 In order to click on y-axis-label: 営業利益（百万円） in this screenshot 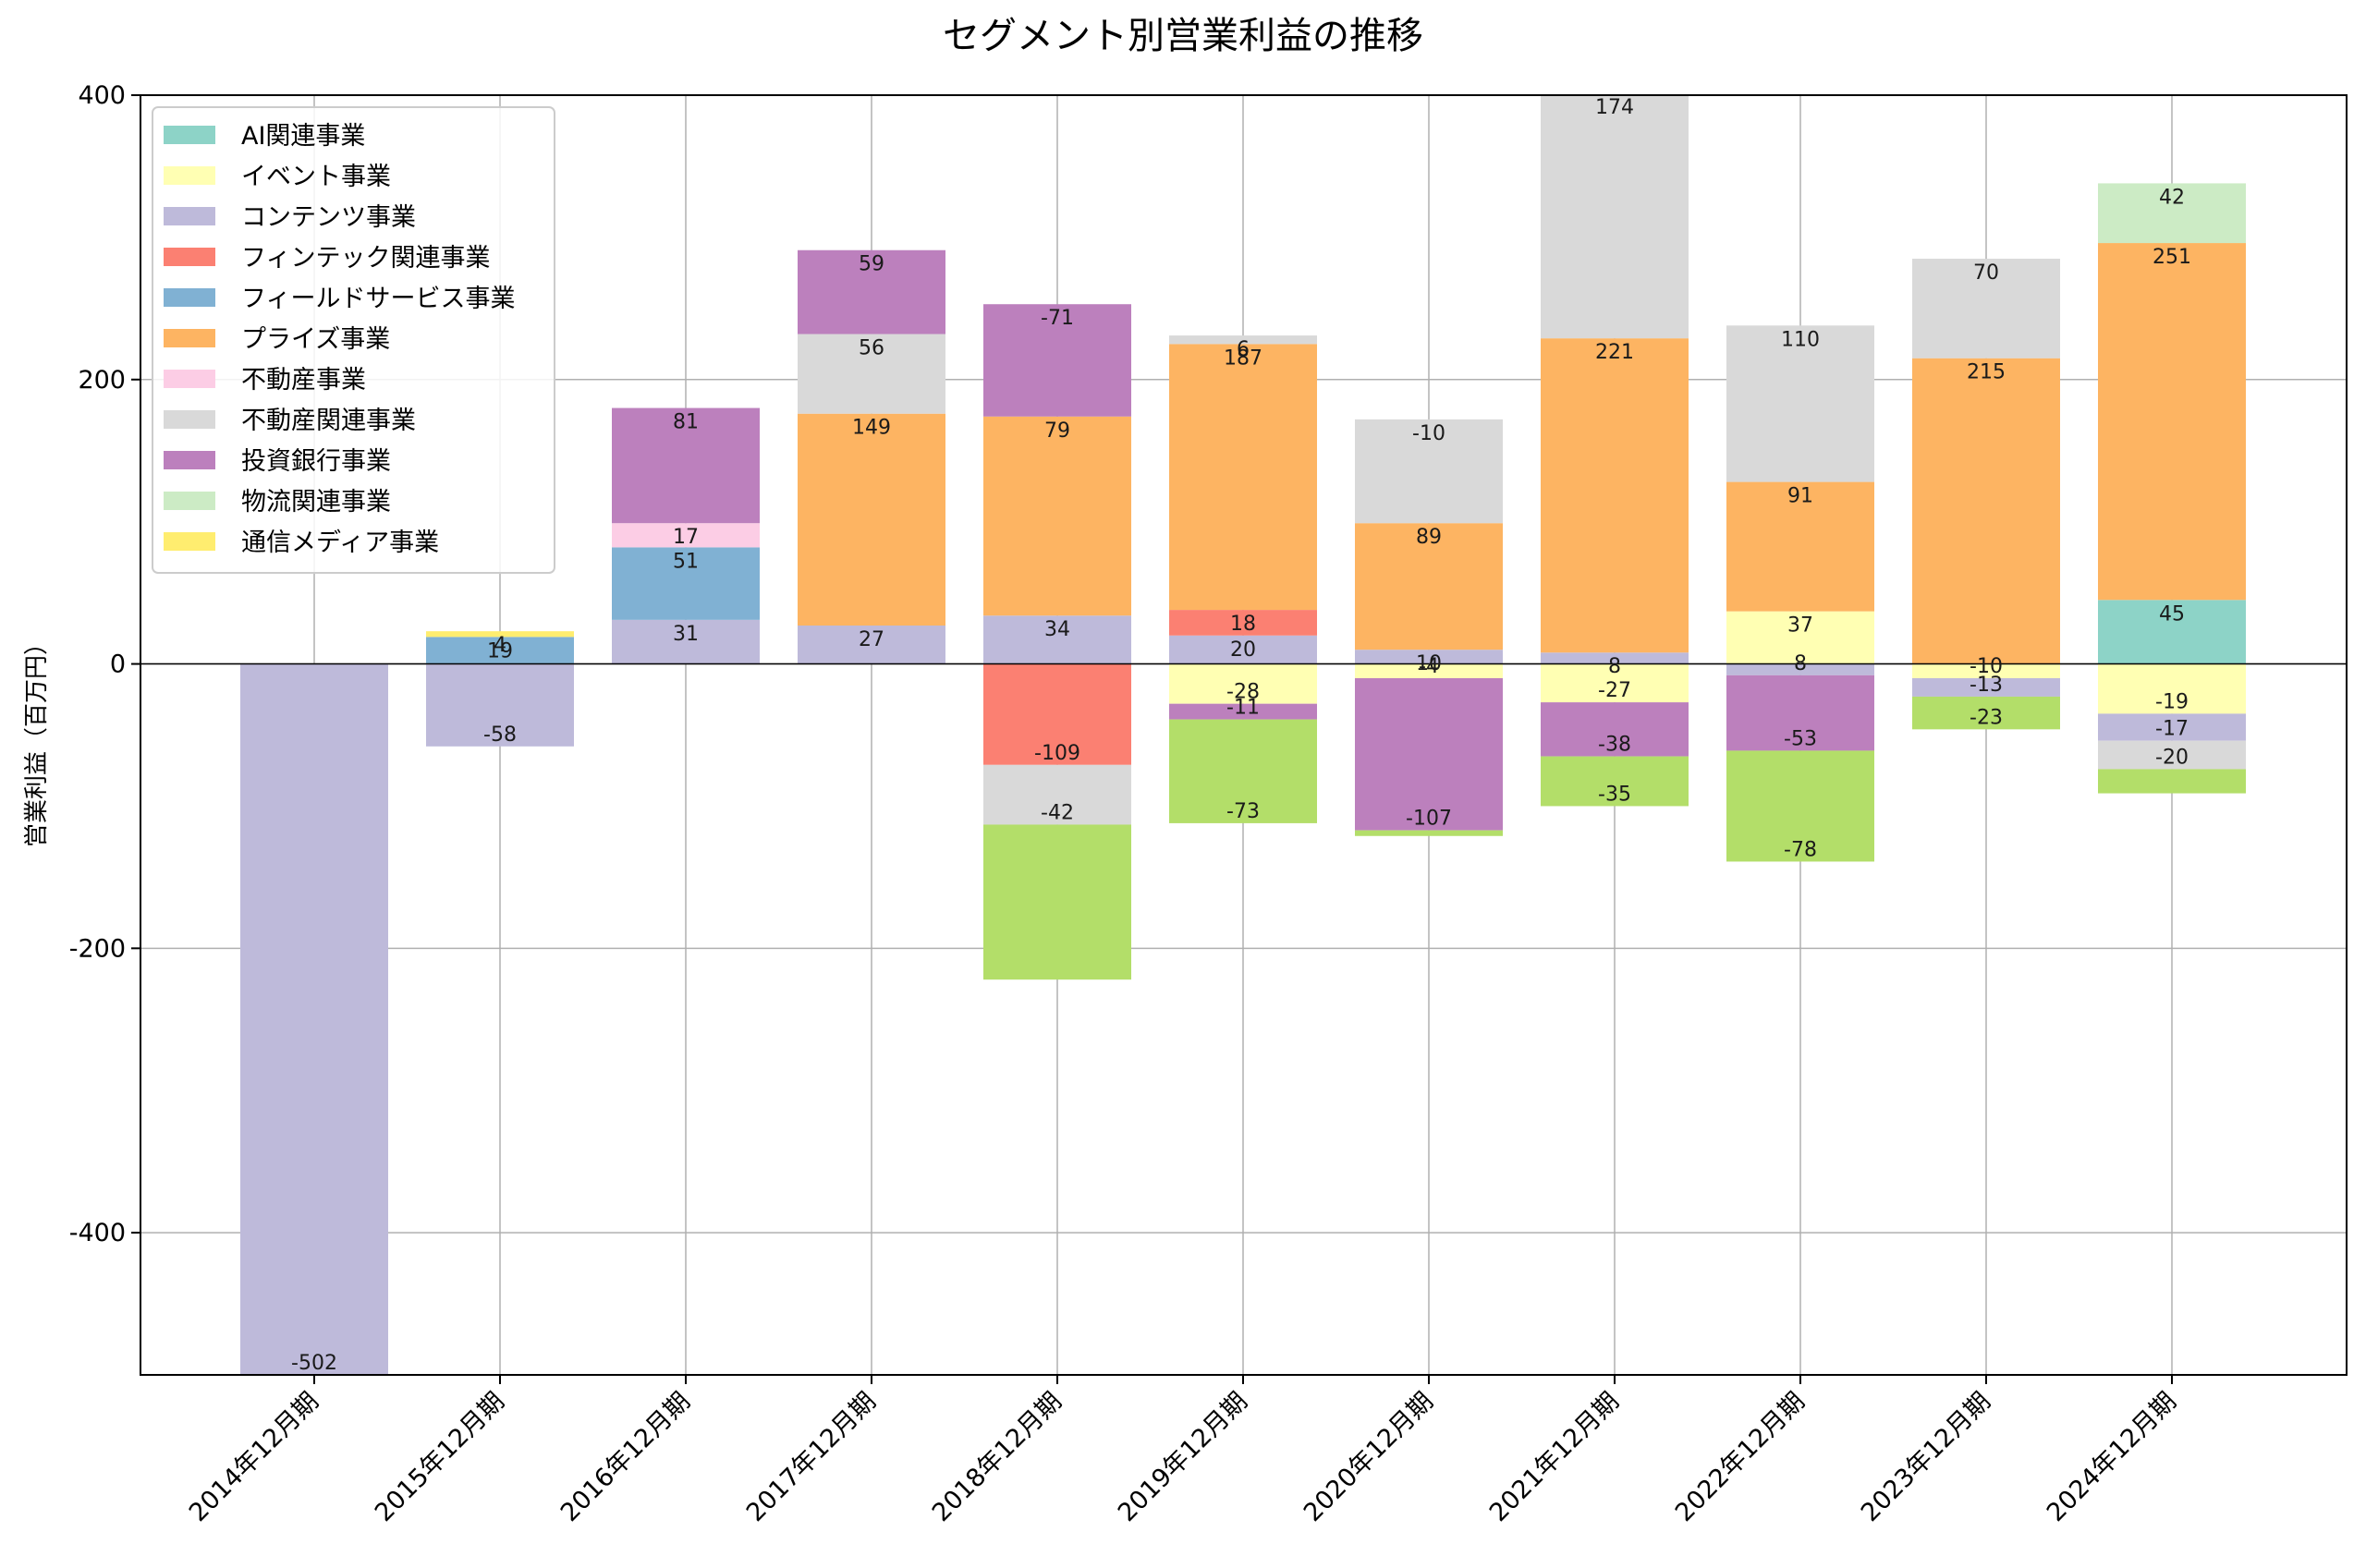, I will do `click(37, 739)`.